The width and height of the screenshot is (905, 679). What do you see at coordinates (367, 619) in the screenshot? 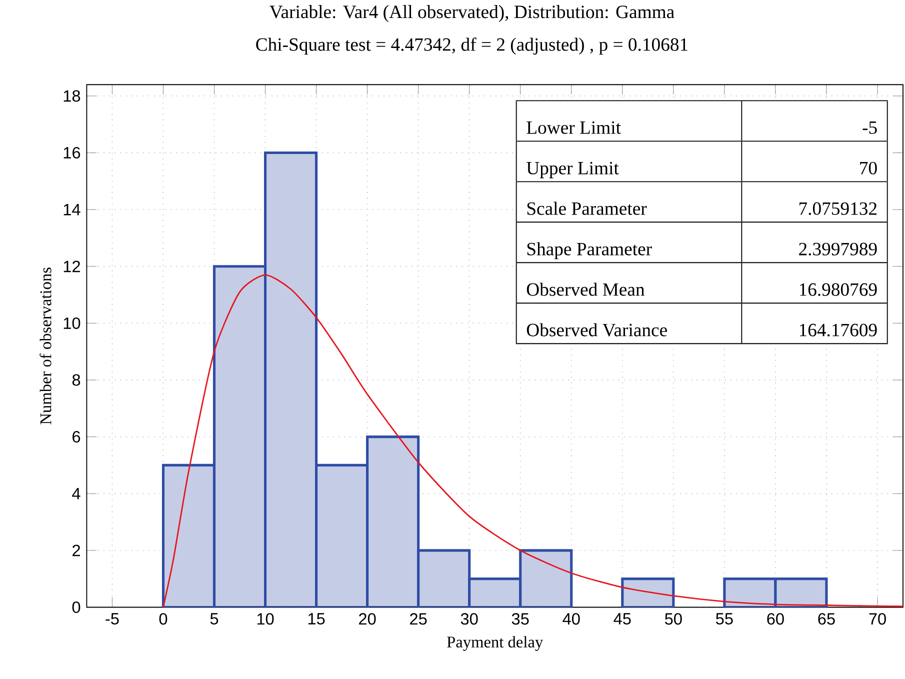
I see `x-tick-label: 20` at bounding box center [367, 619].